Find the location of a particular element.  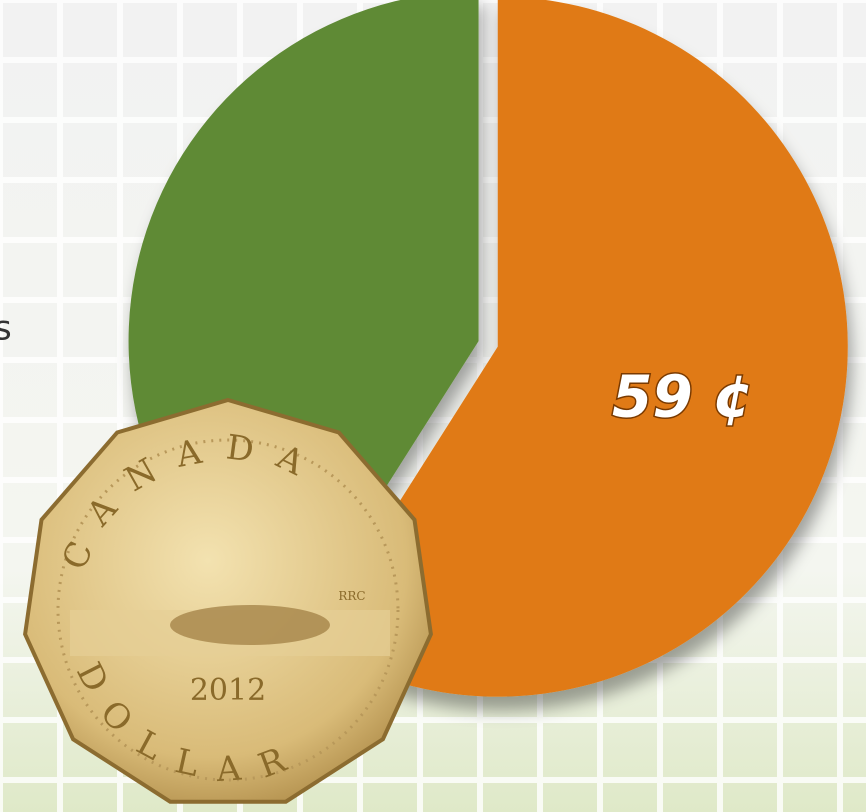

coin-mark: RRC is located at coordinates (351, 596).